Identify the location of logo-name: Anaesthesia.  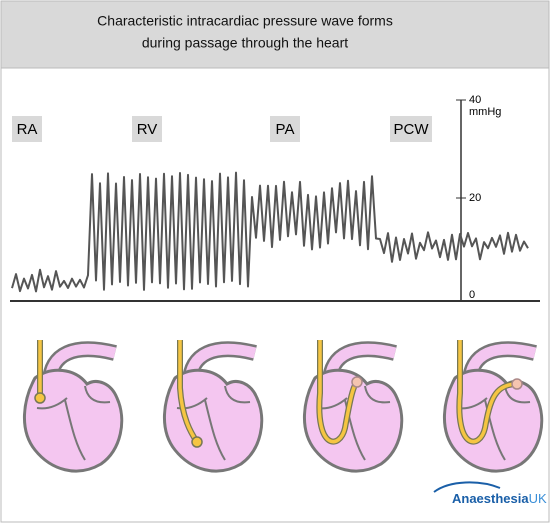
(490, 498).